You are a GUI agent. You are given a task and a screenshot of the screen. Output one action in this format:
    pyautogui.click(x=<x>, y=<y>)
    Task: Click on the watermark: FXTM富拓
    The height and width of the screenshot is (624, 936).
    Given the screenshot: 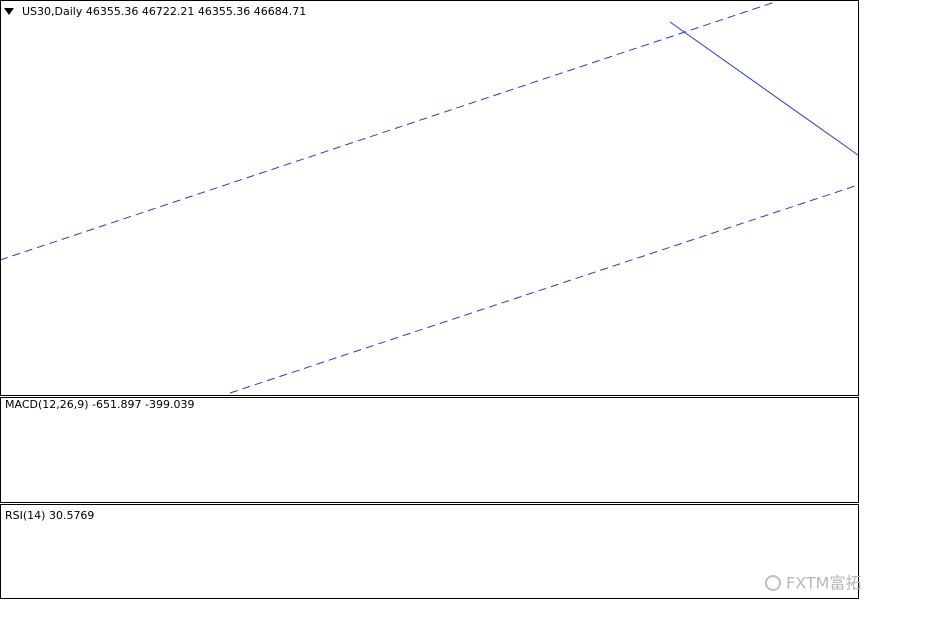 What is the action you would take?
    pyautogui.click(x=823, y=583)
    